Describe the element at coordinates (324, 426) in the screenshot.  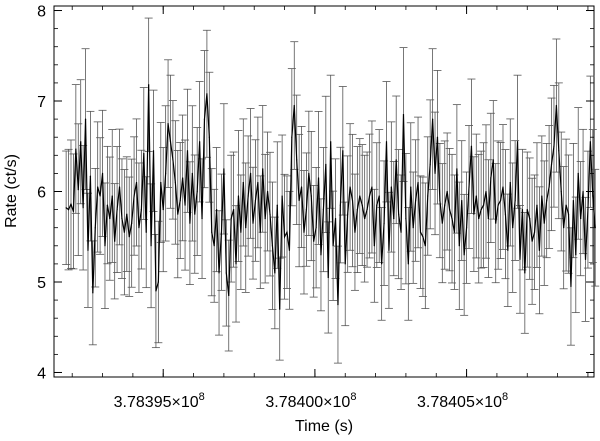
I see `x-axis-title: Time (s)` at that location.